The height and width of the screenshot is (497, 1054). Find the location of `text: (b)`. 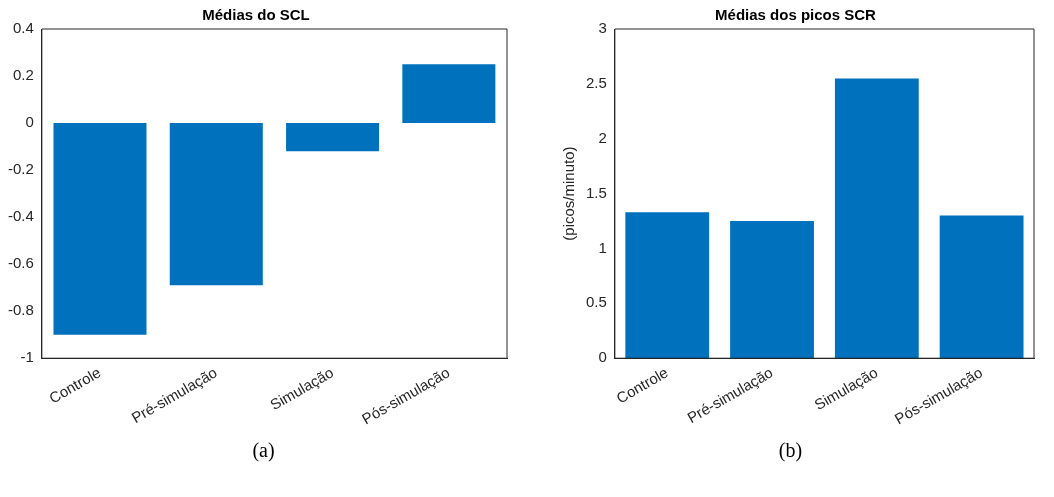

text: (b) is located at coordinates (790, 450).